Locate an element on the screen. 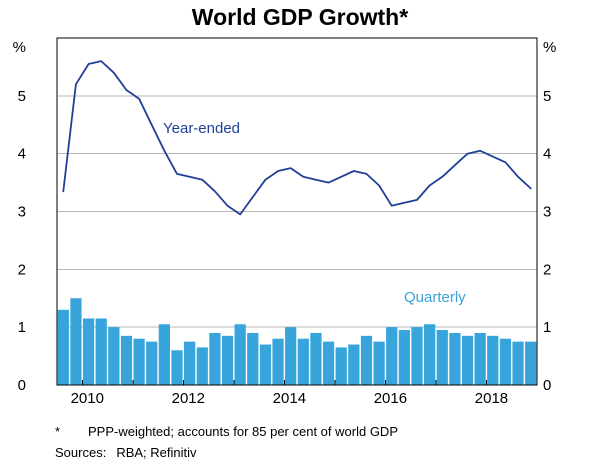 The height and width of the screenshot is (466, 600). y-axis-label-right: 3 is located at coordinates (547, 212).